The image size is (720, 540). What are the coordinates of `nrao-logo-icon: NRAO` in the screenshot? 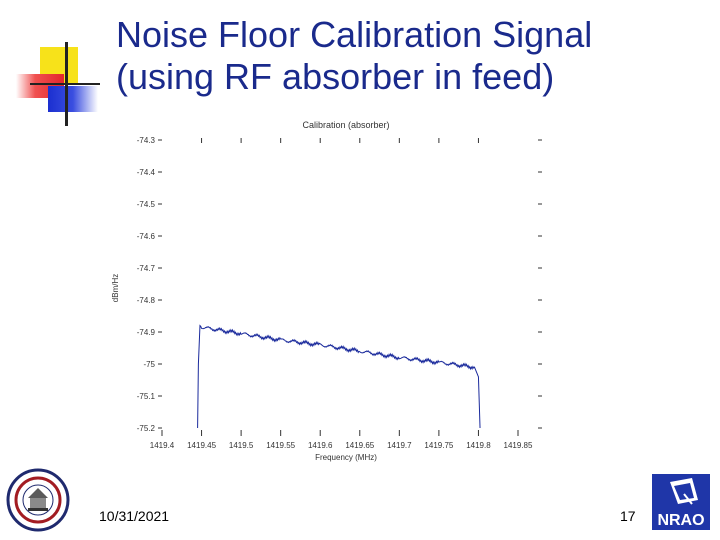 It's located at (681, 502).